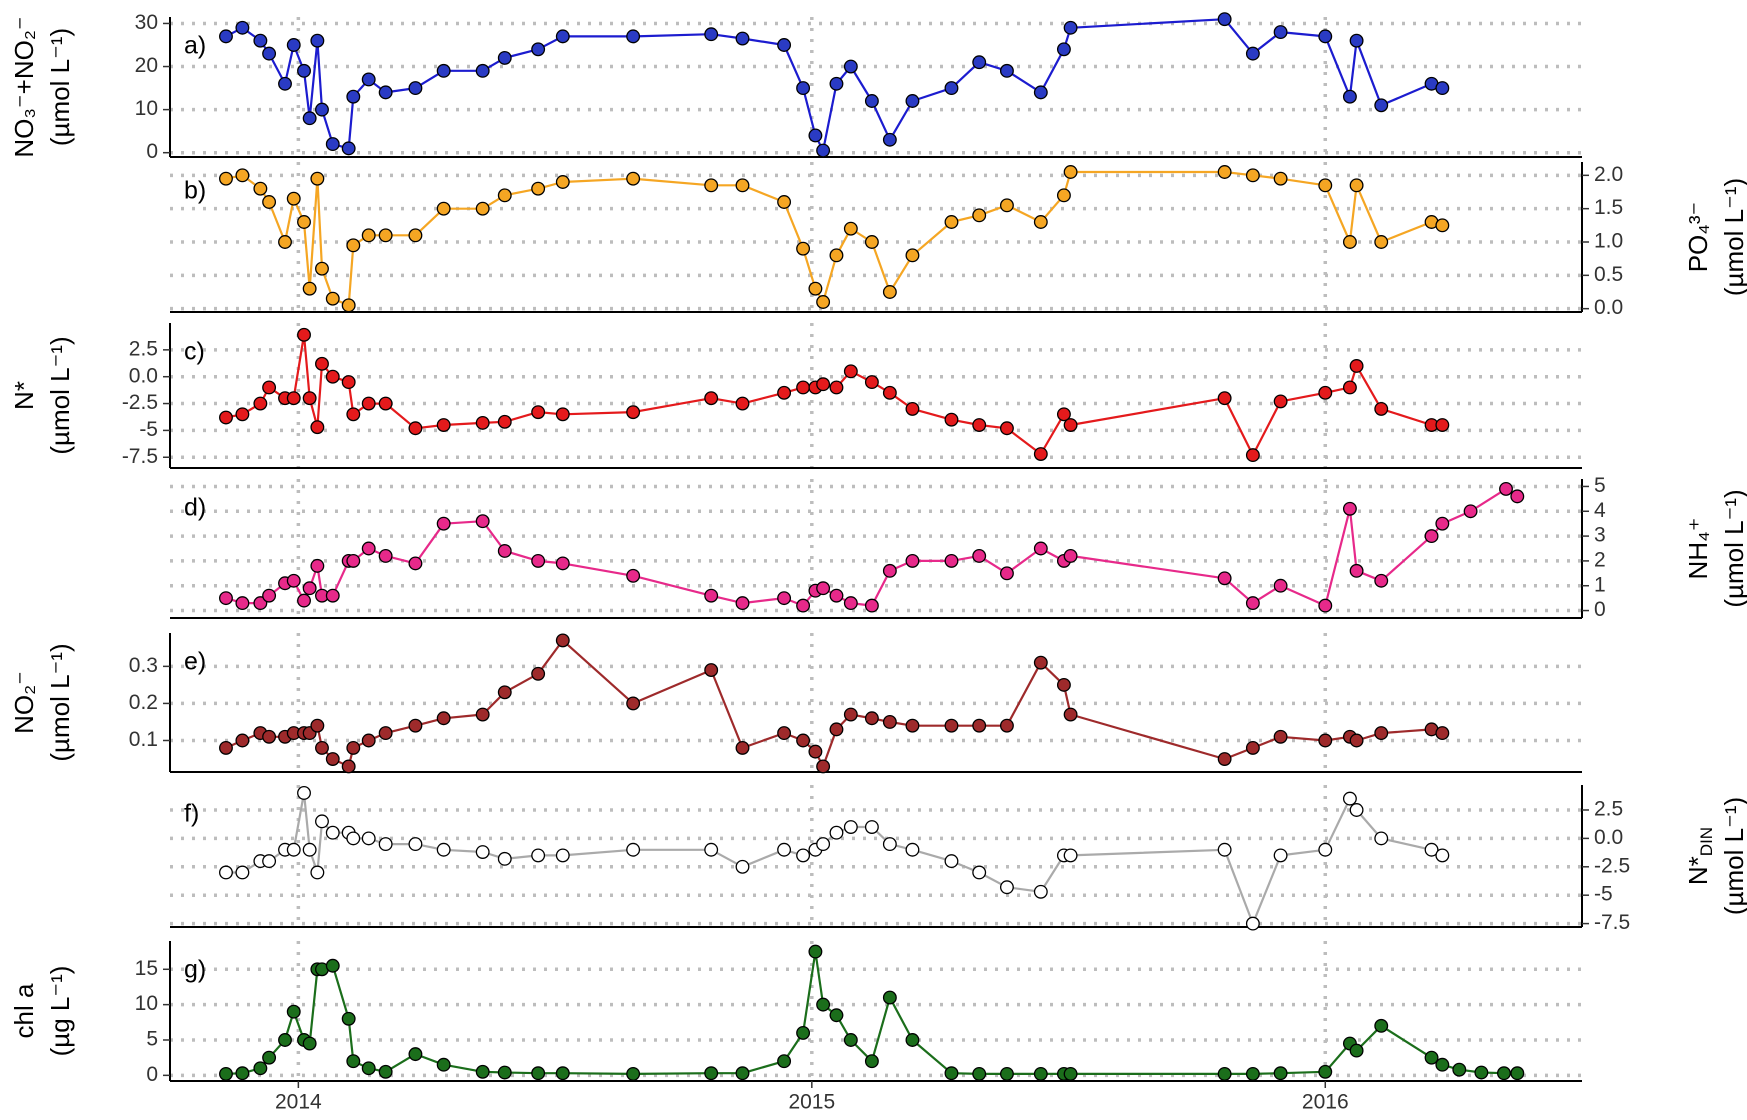 The image size is (1747, 1120). Describe the element at coordinates (298, 1102) in the screenshot. I see `x-tick-label: 2014` at that location.